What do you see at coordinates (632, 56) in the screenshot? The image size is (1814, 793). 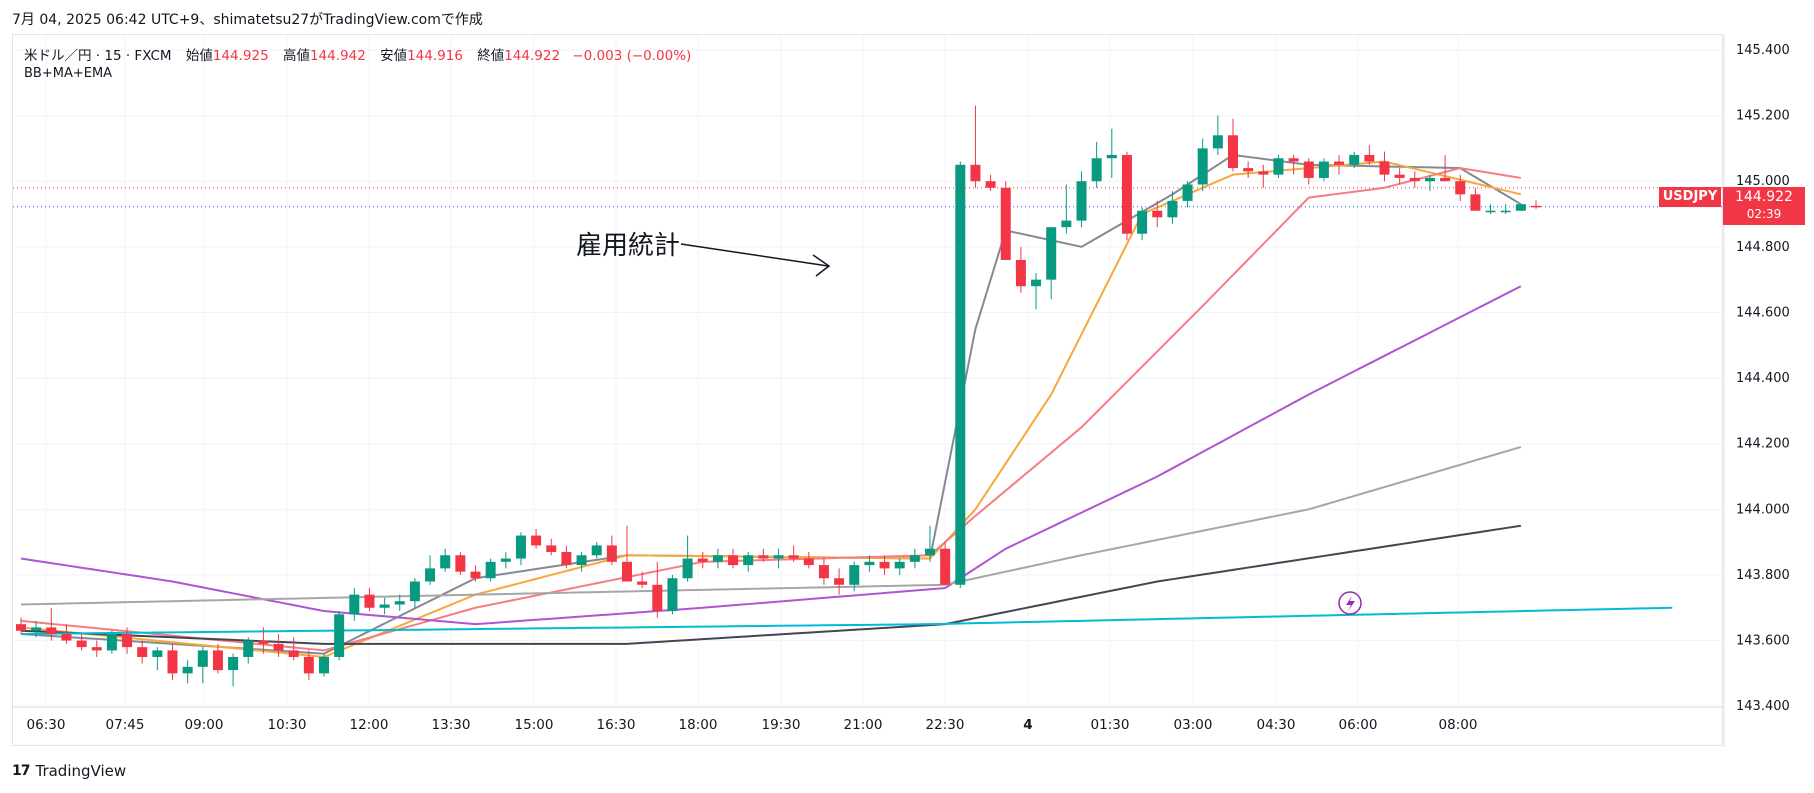 I see `legend-change: −0.003 (−0.00%)` at bounding box center [632, 56].